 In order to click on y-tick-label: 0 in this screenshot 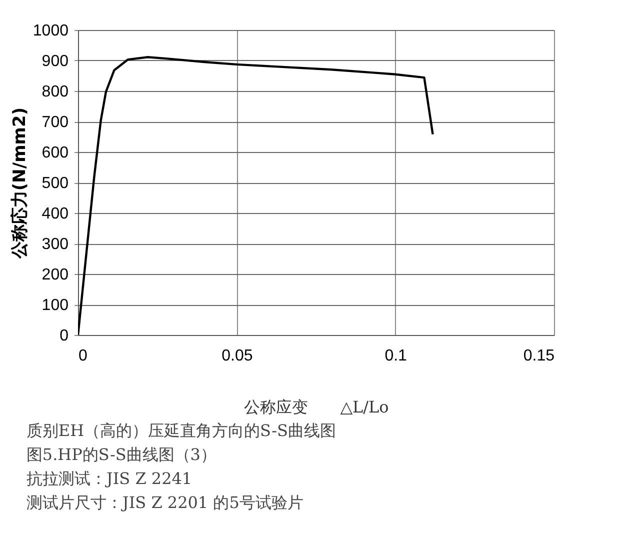, I will do `click(64, 336)`.